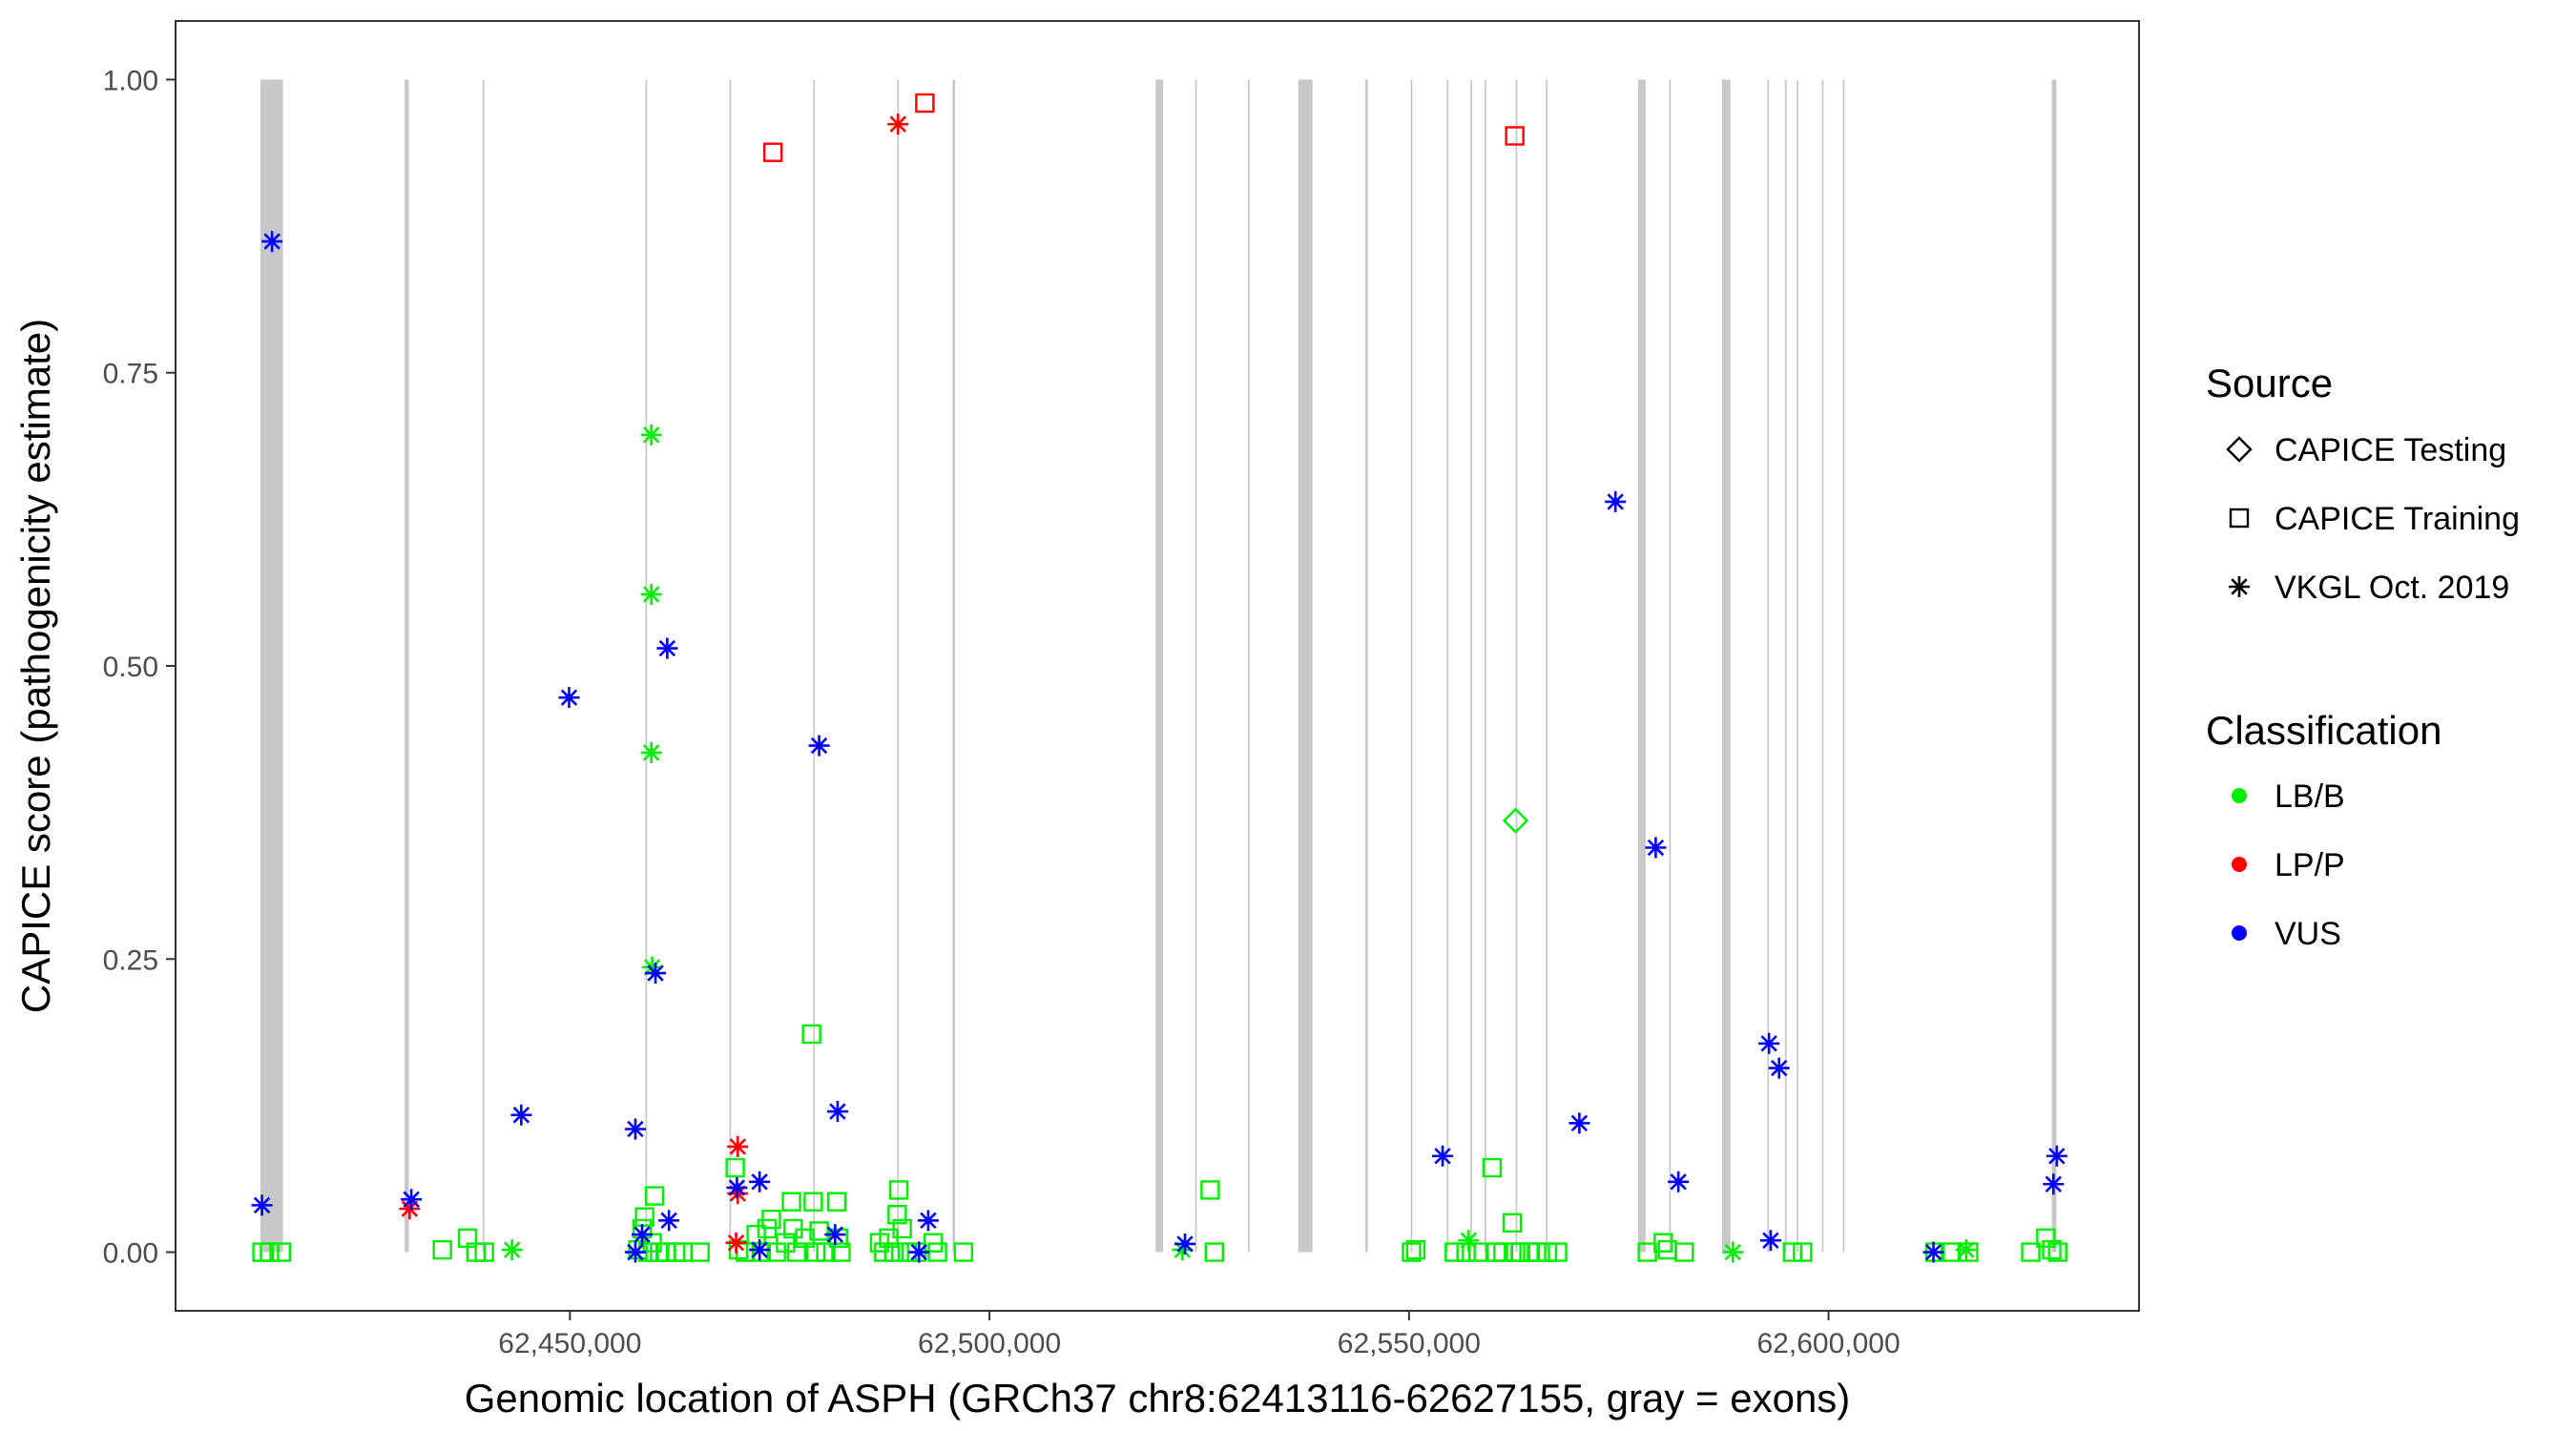 This screenshot has height=1431, width=2576. I want to click on y-tick-label: 0.25, so click(130, 960).